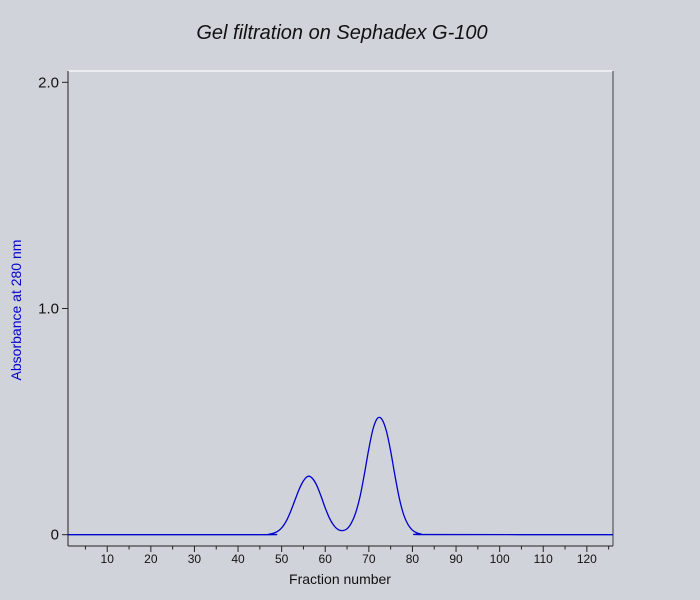  Describe the element at coordinates (48, 82) in the screenshot. I see `y-tick-label-2.0: 2.0` at that location.